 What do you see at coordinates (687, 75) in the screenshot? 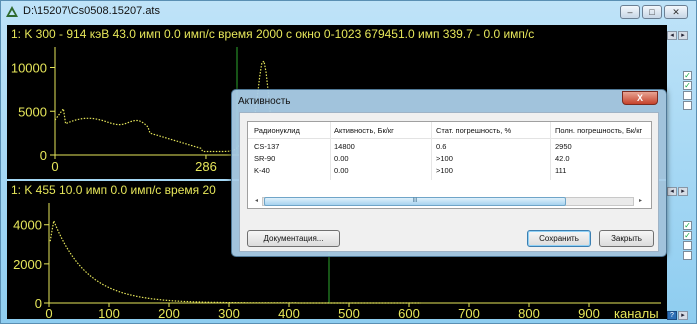
I see `trace-checkbox-1: ✓` at bounding box center [687, 75].